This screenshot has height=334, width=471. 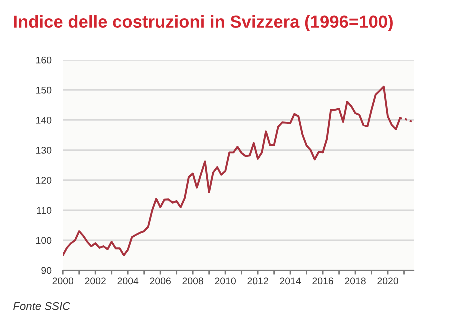 What do you see at coordinates (47, 270) in the screenshot?
I see `y-tick-label: 90` at bounding box center [47, 270].